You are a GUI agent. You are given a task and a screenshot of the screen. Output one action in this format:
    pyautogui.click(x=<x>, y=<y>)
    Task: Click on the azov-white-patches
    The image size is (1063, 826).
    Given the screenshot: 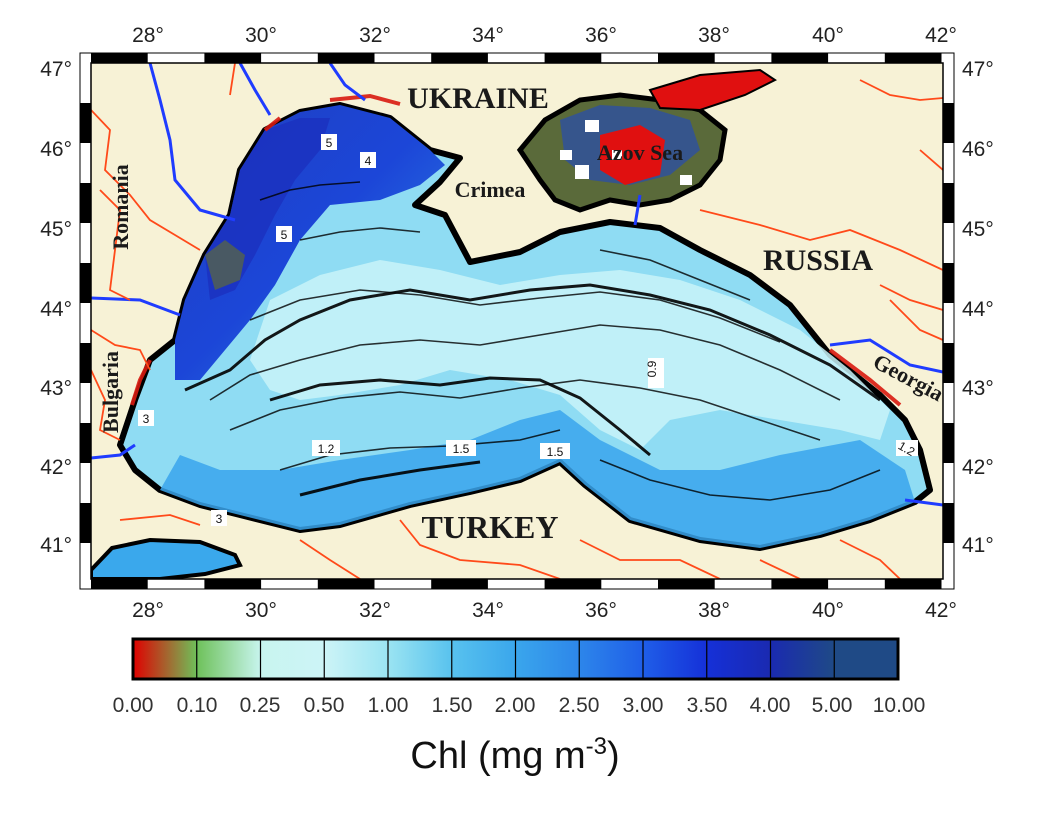 What is the action you would take?
    pyautogui.click(x=626, y=152)
    